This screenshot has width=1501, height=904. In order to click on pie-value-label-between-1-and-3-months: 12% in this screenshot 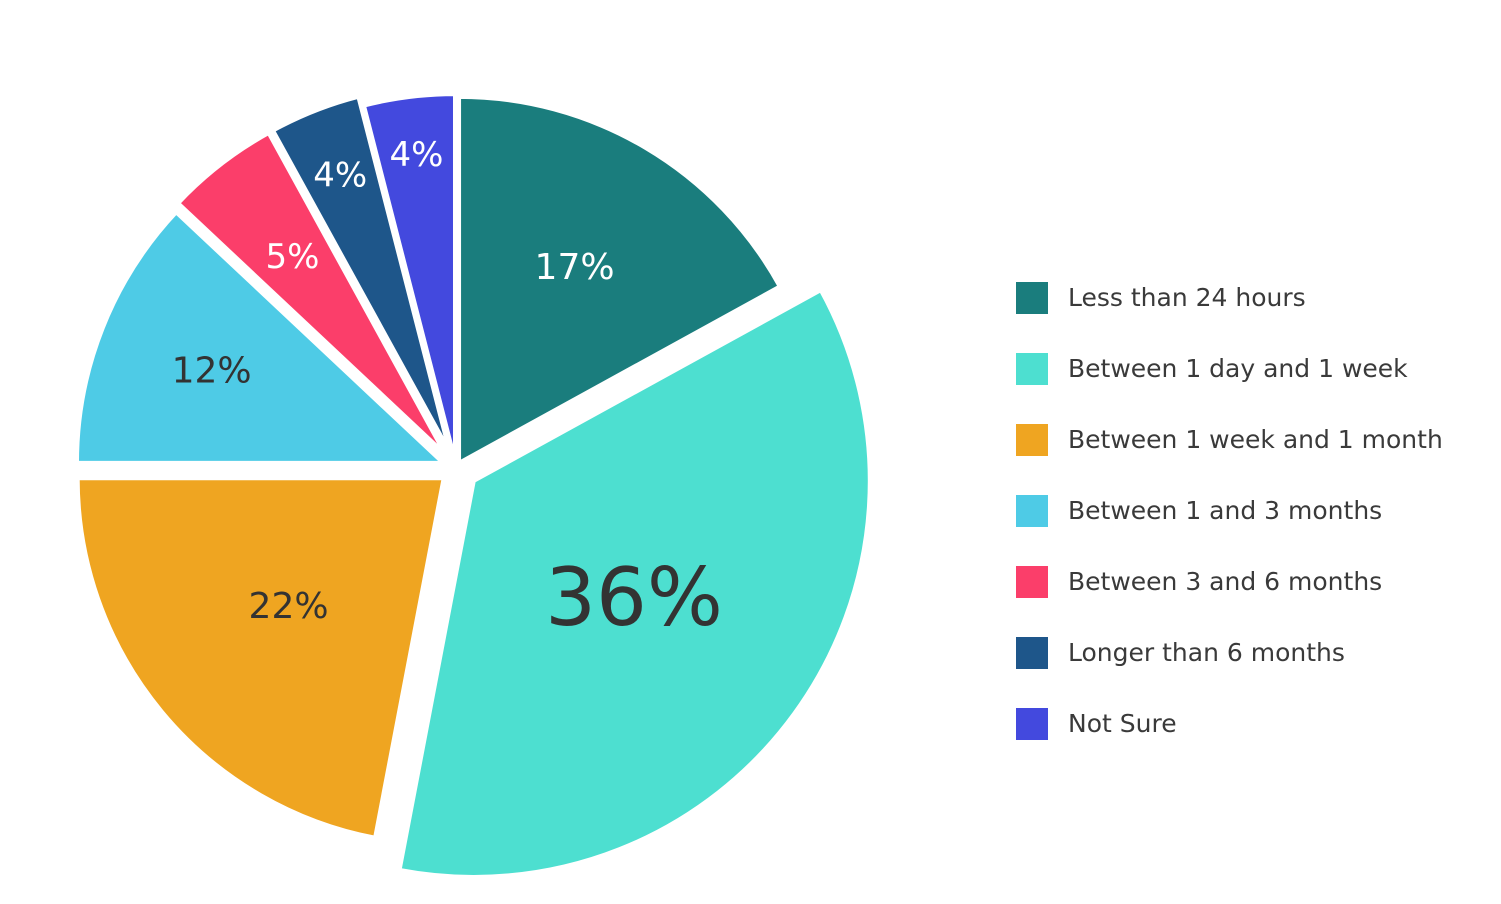, I will do `click(212, 371)`.